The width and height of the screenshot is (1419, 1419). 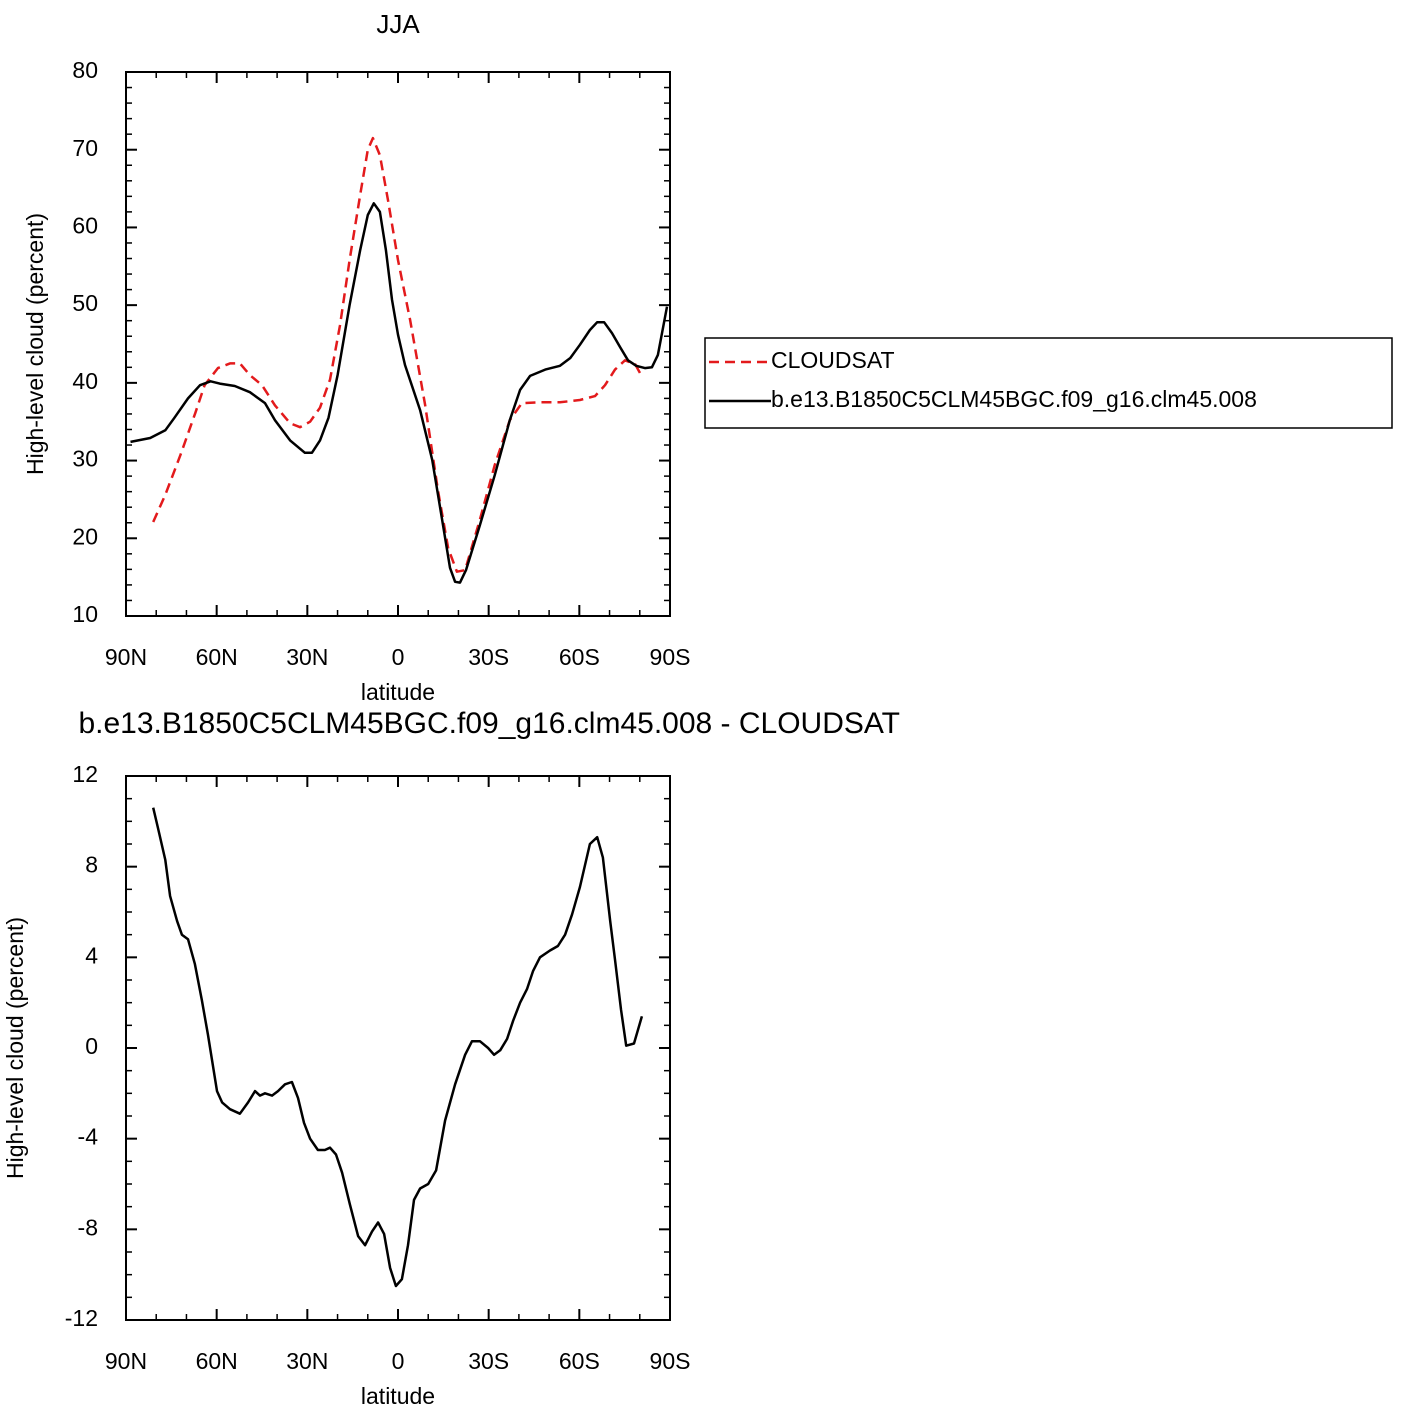 What do you see at coordinates (85, 614) in the screenshot?
I see `y-tick-label: 10` at bounding box center [85, 614].